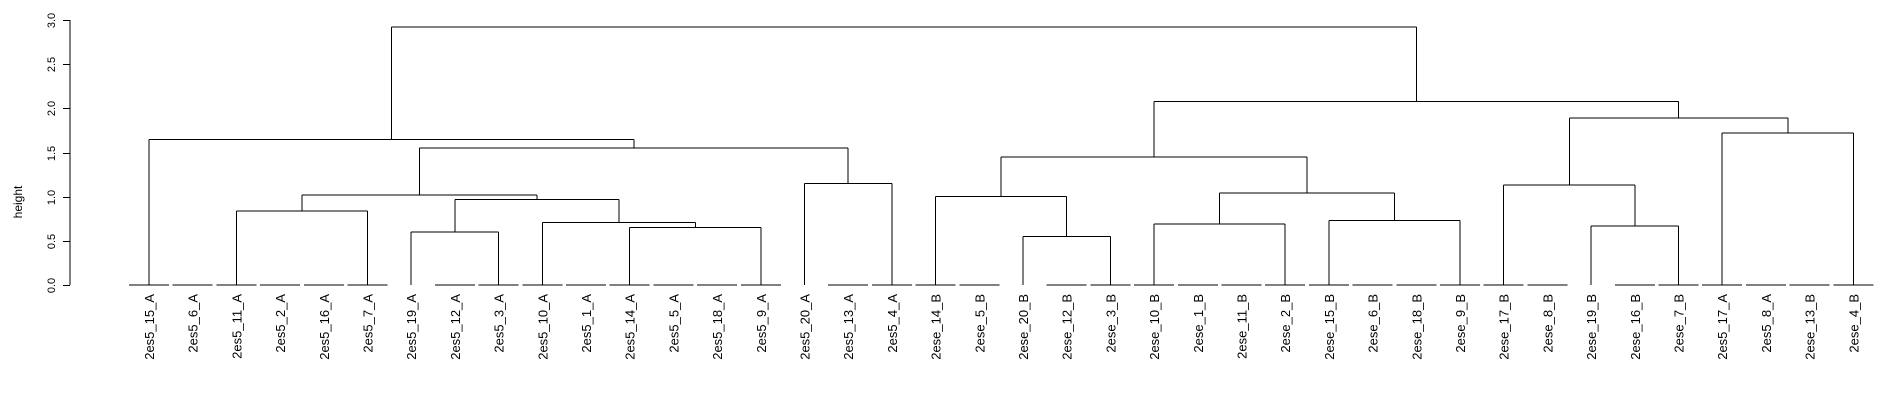 The image size is (1900, 400). Describe the element at coordinates (1853, 323) in the screenshot. I see `leaf-label-40: 2ese_4_B` at that location.